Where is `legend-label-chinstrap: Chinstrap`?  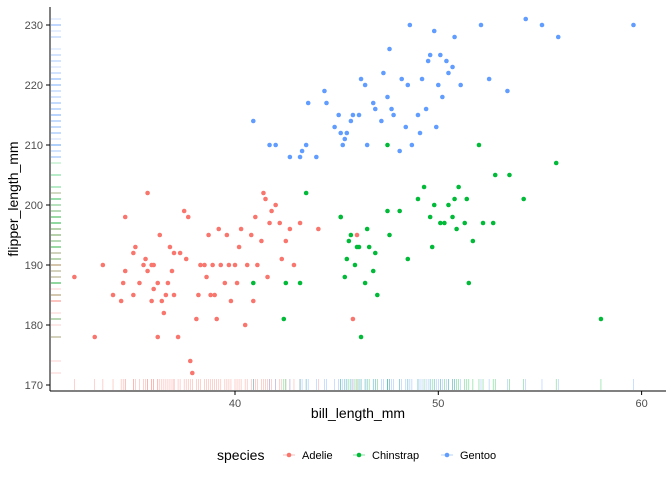 legend-label-chinstrap: Chinstrap is located at coordinates (395, 456).